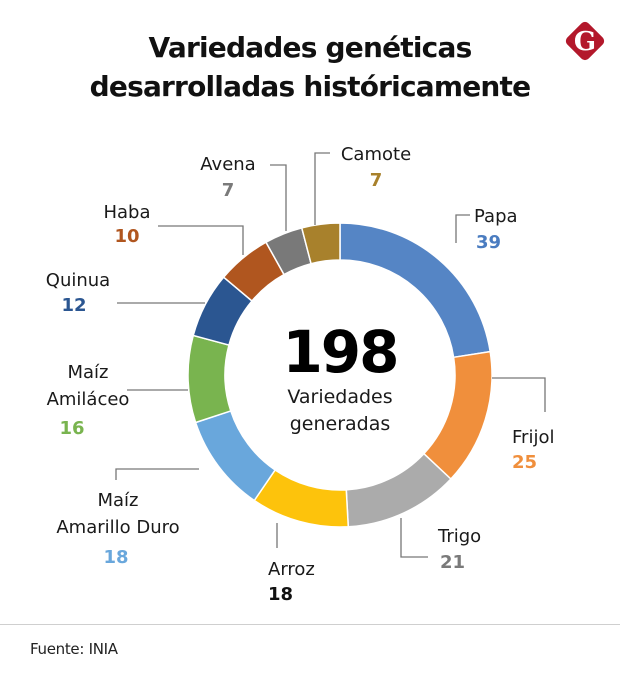 The image size is (620, 683). What do you see at coordinates (78, 280) in the screenshot?
I see `slice-label-quinua: Quinua` at bounding box center [78, 280].